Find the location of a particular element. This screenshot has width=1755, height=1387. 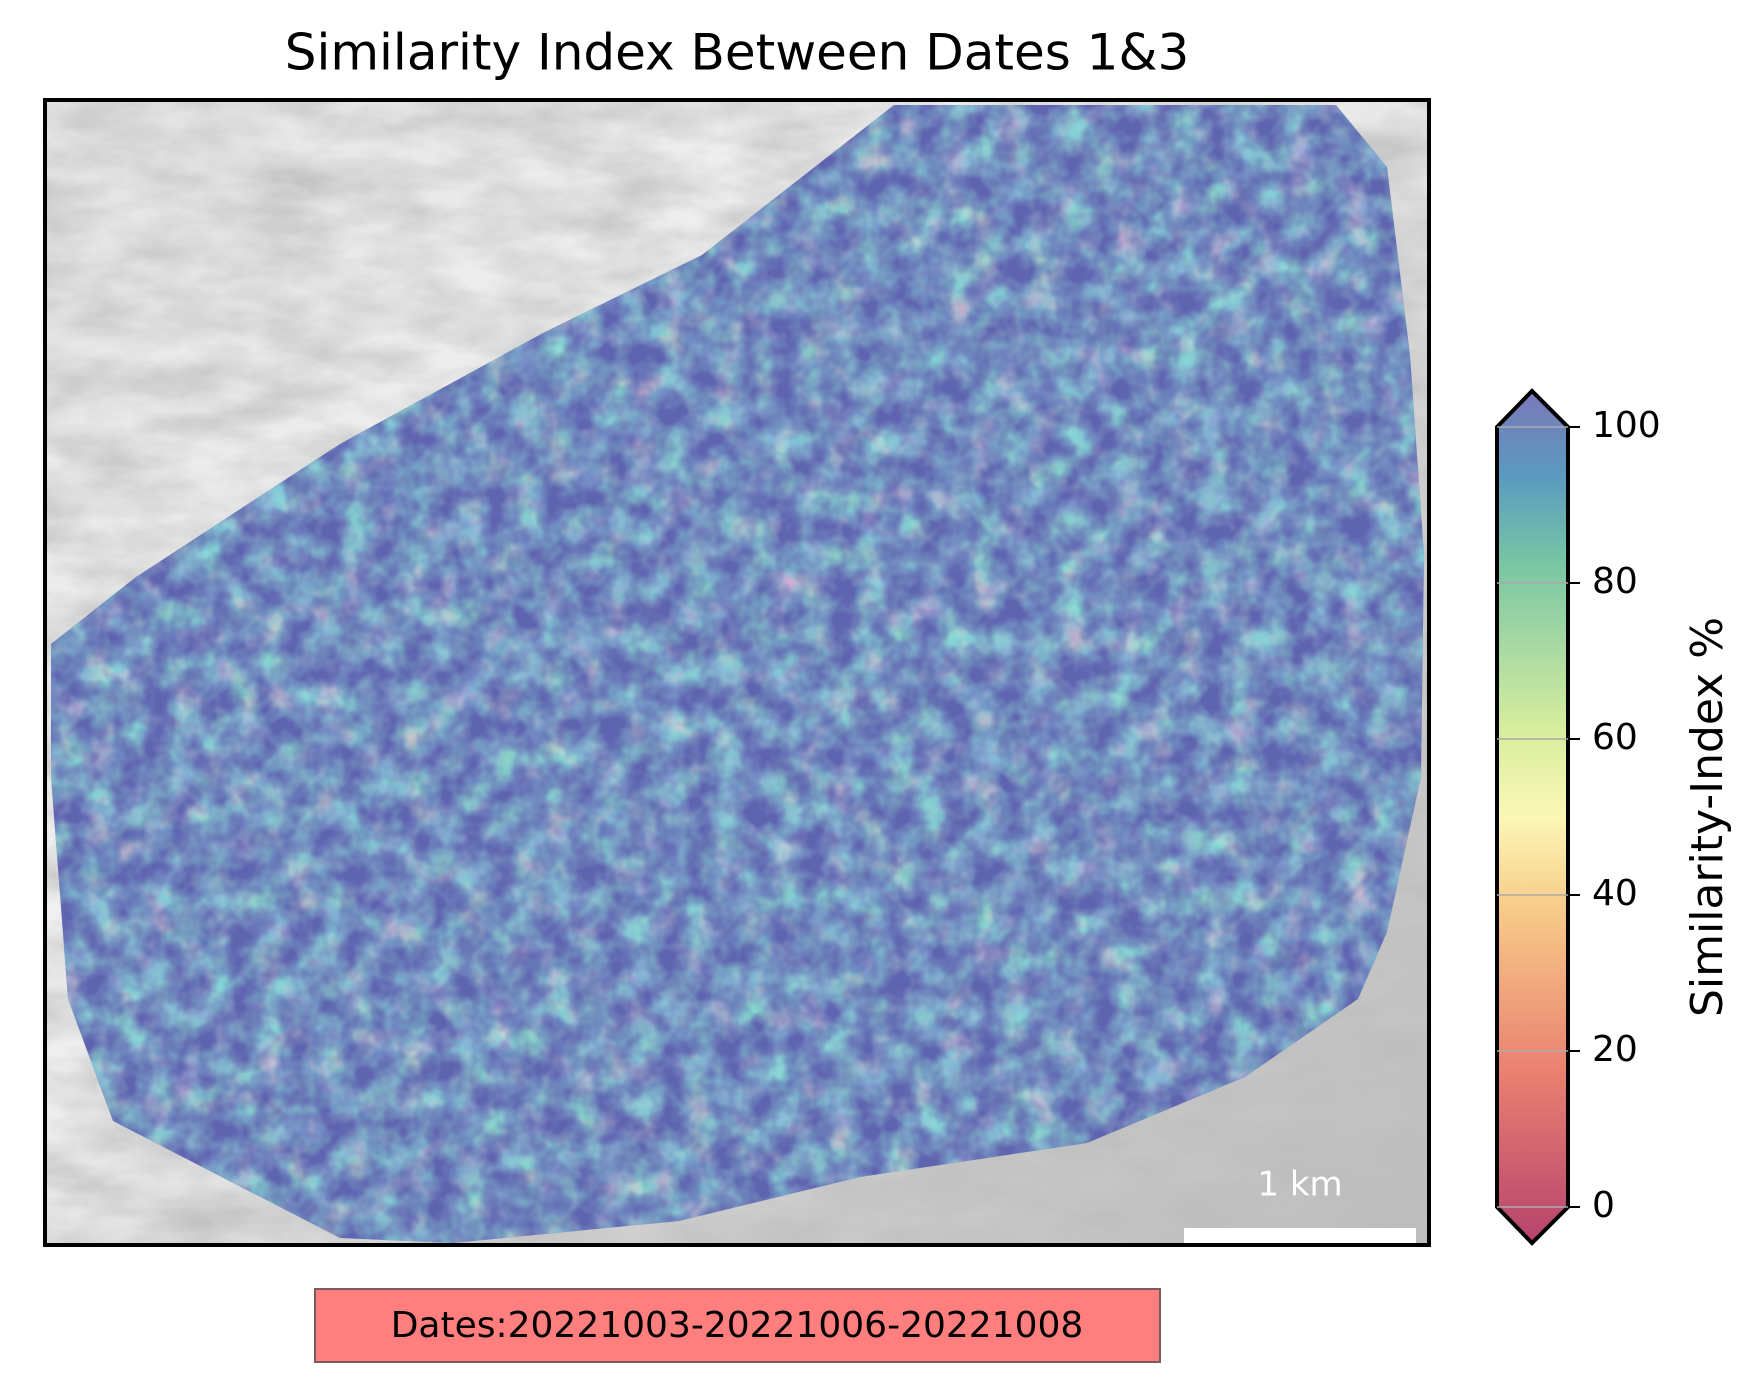

colorbar-tick-label: 20 is located at coordinates (1615, 1049).